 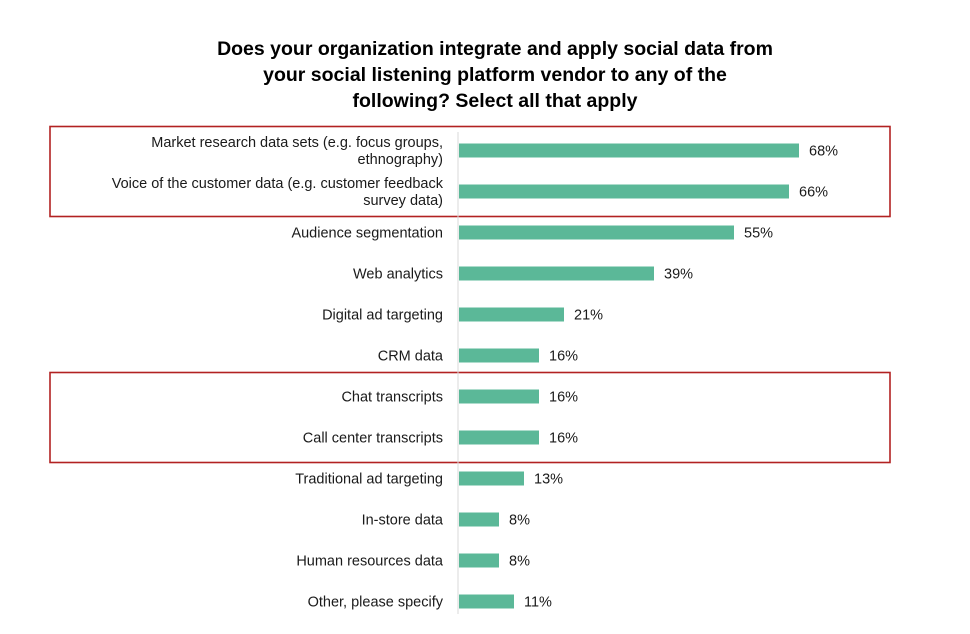 What do you see at coordinates (813, 193) in the screenshot?
I see `value-label: 66%` at bounding box center [813, 193].